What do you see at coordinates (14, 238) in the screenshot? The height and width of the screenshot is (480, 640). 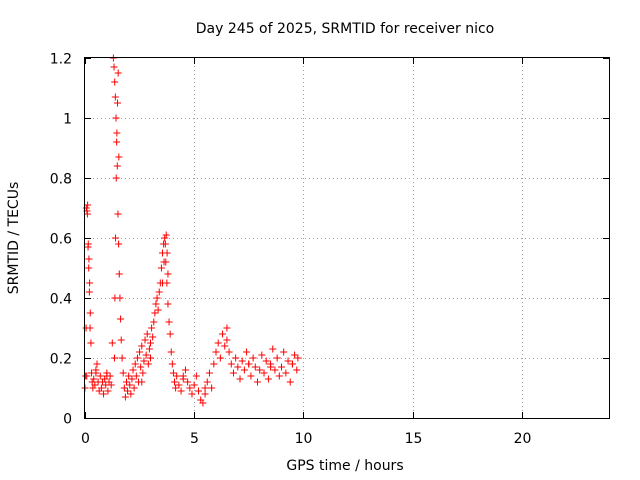 I see `y-axis-label: SRMTID / TECUs` at bounding box center [14, 238].